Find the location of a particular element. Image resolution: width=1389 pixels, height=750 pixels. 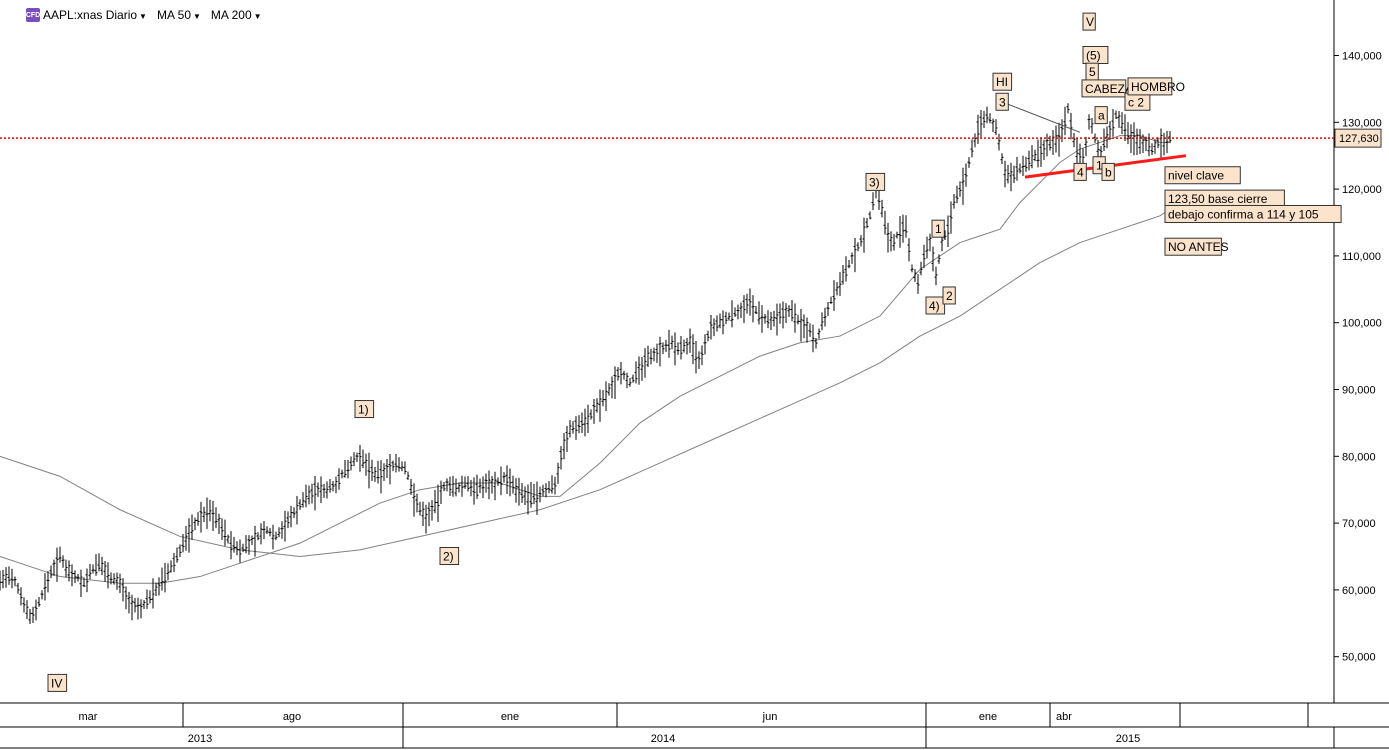

annotation: HI is located at coordinates (1002, 81).